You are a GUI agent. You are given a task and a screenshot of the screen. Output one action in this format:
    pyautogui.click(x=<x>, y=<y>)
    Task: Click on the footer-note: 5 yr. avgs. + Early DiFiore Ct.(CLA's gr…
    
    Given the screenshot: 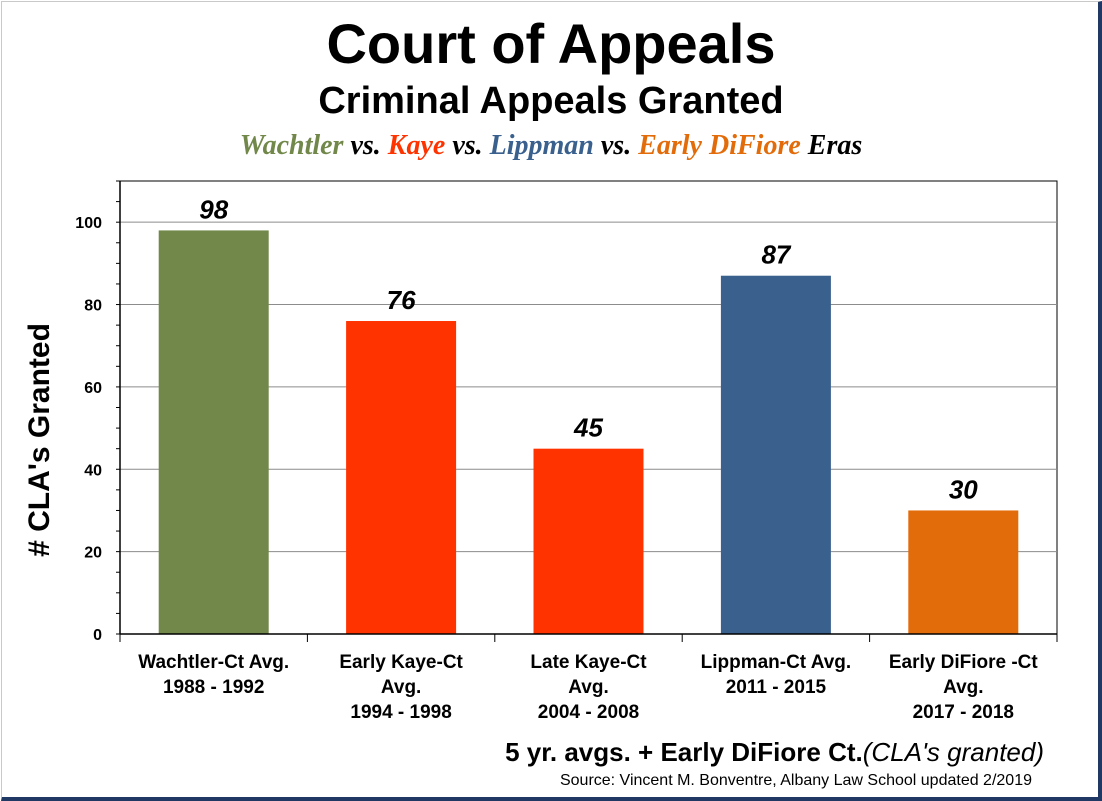 What is the action you would take?
    pyautogui.click(x=774, y=752)
    